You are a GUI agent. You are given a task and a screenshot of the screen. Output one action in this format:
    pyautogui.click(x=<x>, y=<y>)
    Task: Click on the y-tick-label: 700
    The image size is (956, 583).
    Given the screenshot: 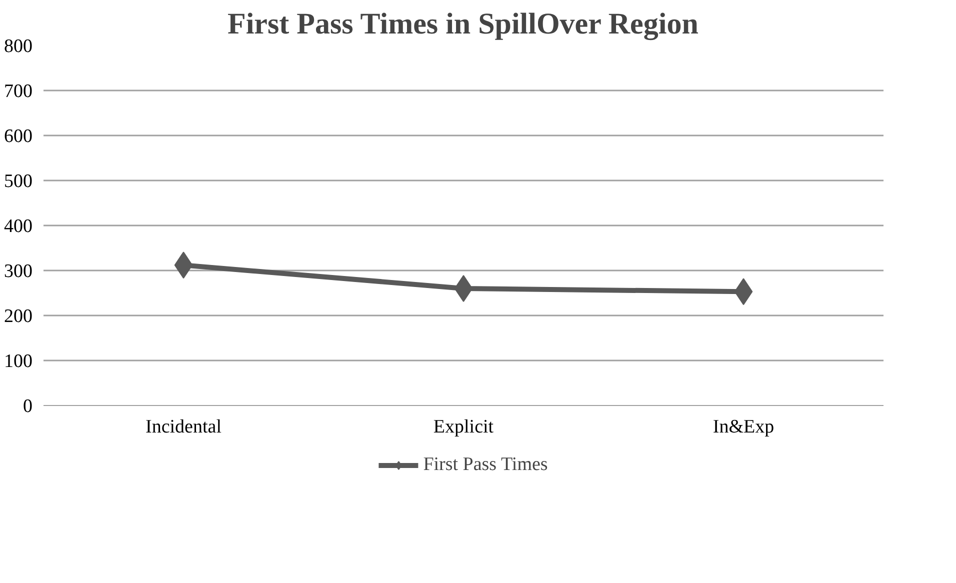 What is the action you would take?
    pyautogui.click(x=18, y=91)
    